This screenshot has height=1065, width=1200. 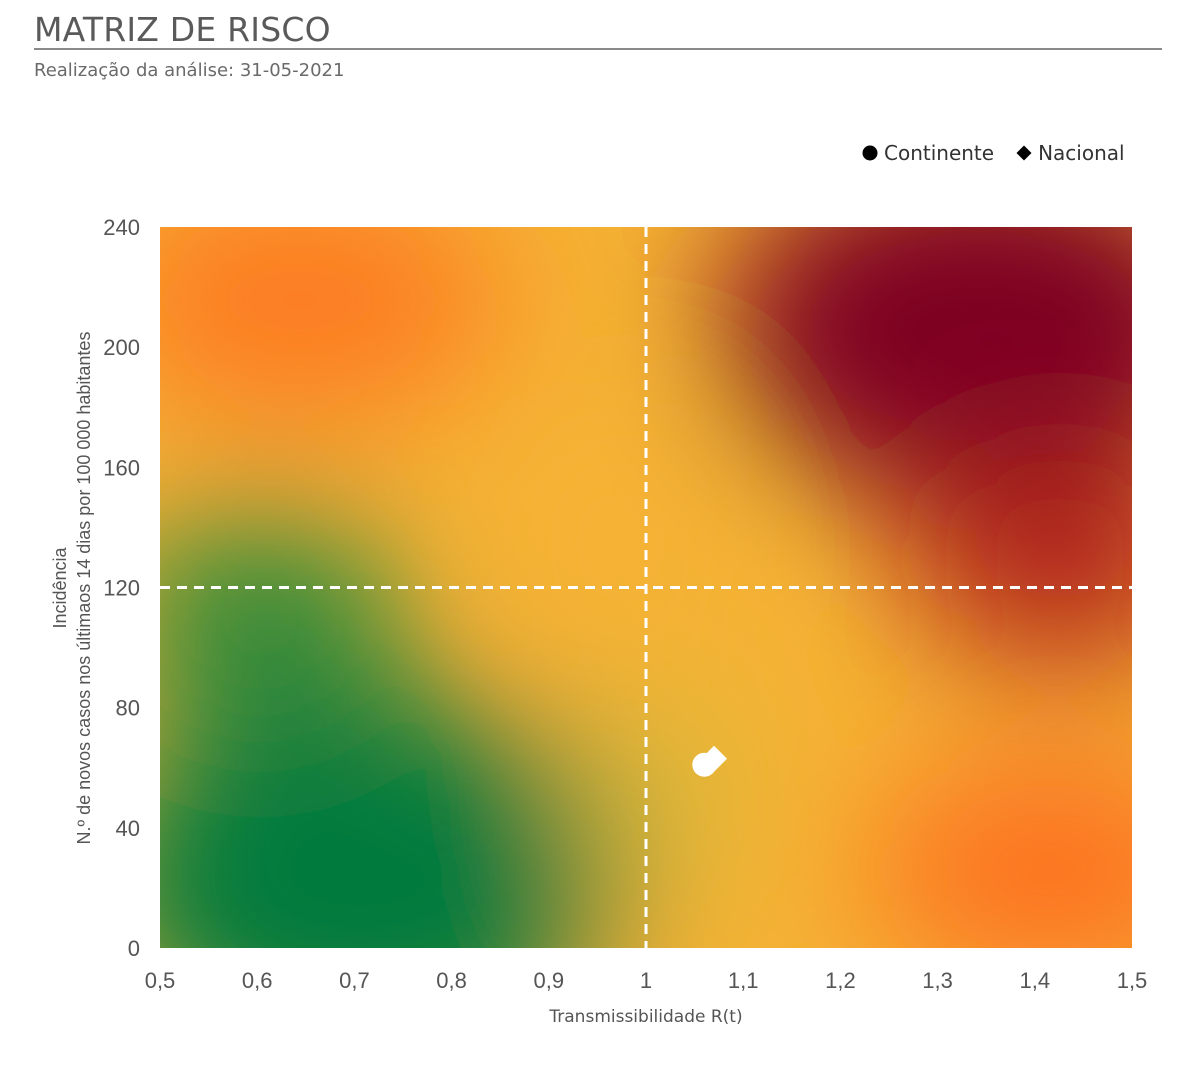 I want to click on point-continente, so click(x=704, y=764).